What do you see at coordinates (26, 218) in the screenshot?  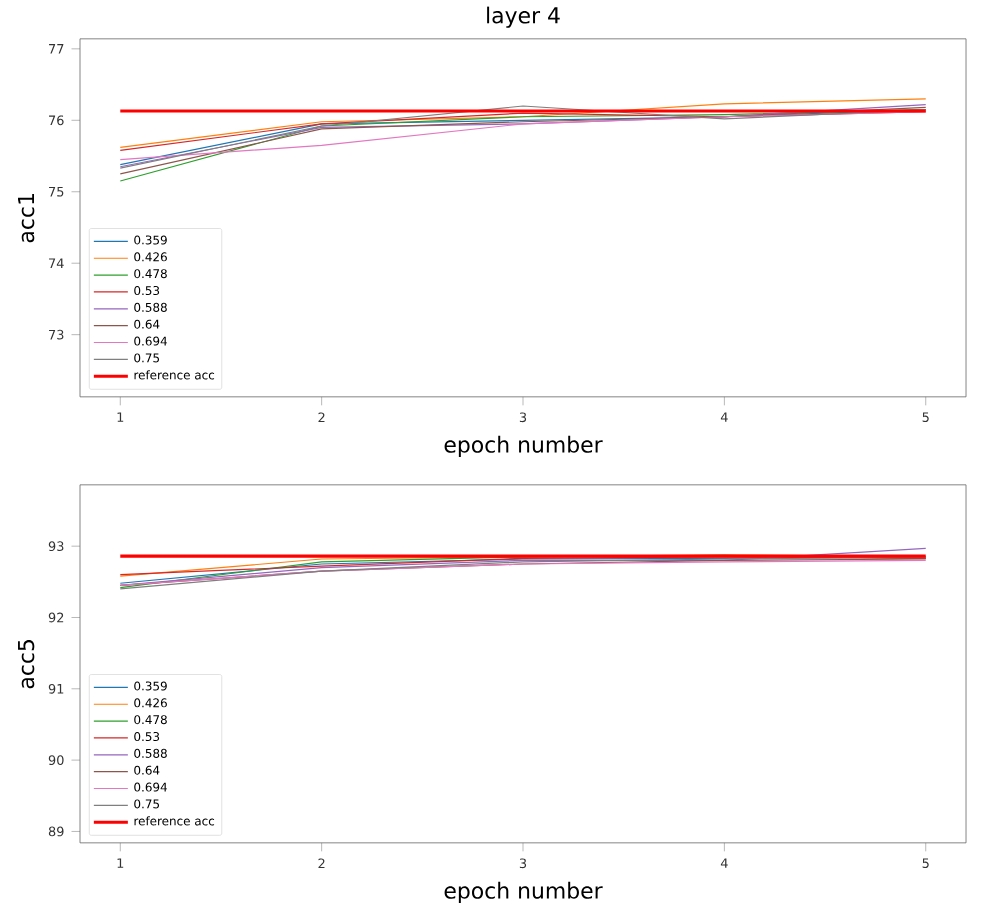 I see `y-axis-title: acc1` at bounding box center [26, 218].